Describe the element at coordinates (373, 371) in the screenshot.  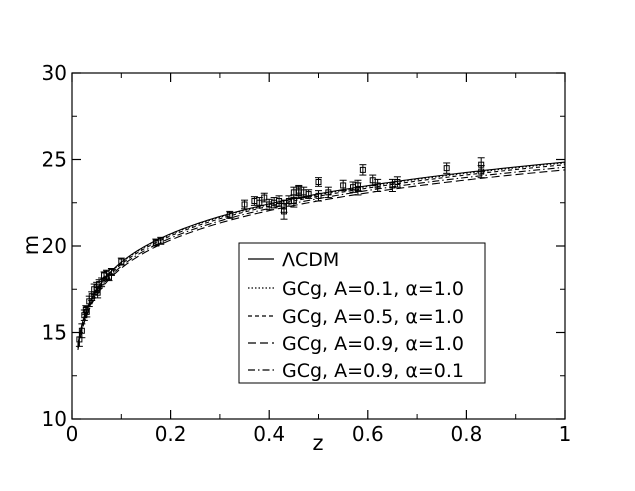
I see `legend-label-gcg-a09-alpha01: GCg, A=0.9, α=0.1` at that location.